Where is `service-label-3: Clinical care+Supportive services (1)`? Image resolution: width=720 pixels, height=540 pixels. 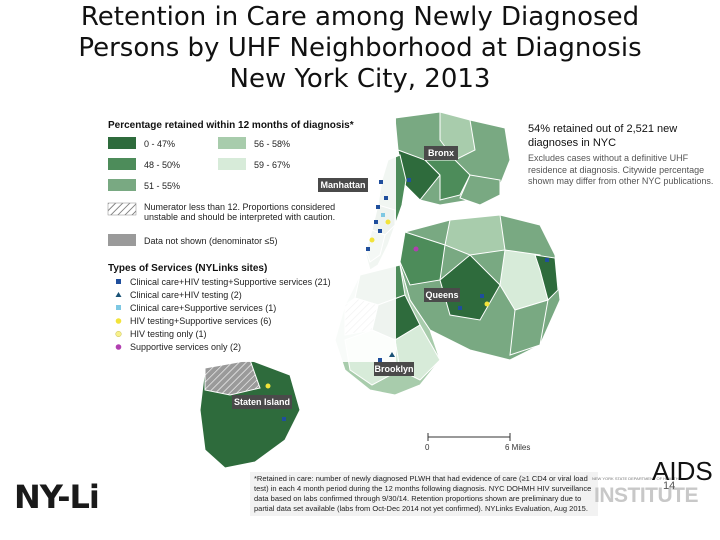 service-label-3: Clinical care+Supportive services (1) is located at coordinates (203, 308).